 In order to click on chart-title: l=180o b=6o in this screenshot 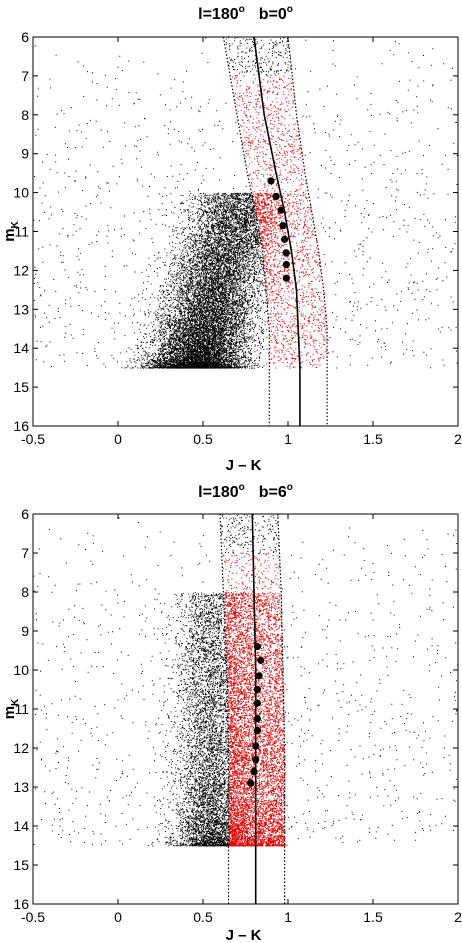, I will do `click(245, 491)`.